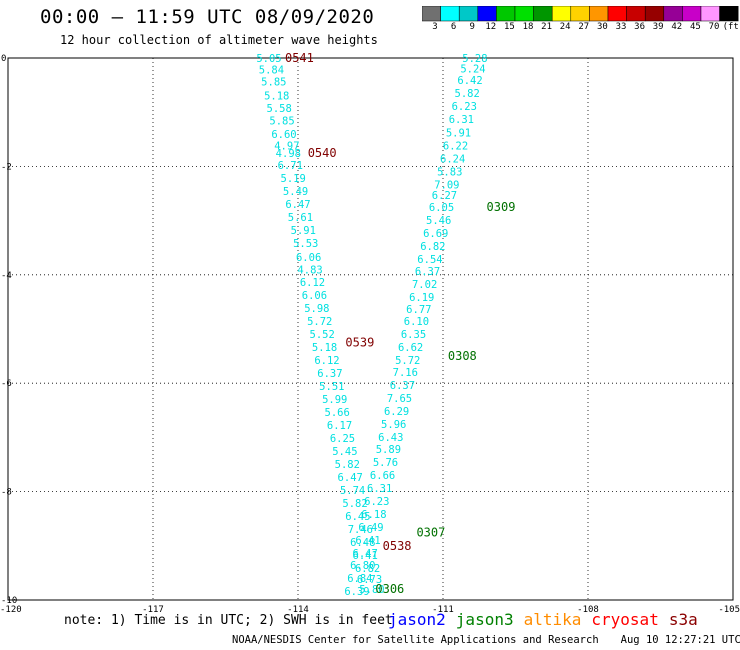  I want to click on wave-height-value: 5.28, so click(474, 59).